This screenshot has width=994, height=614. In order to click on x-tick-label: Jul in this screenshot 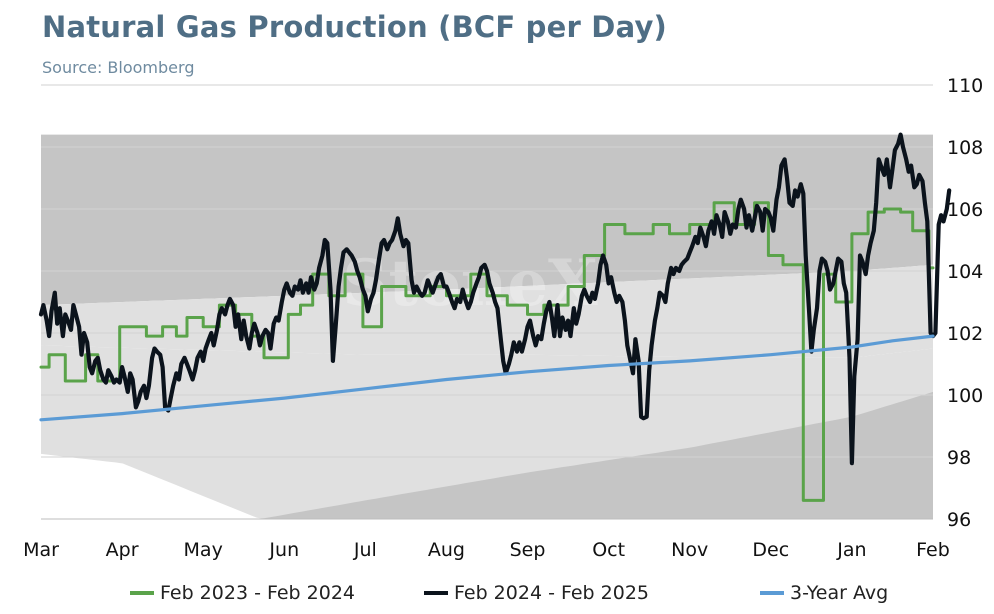, I will do `click(365, 550)`.